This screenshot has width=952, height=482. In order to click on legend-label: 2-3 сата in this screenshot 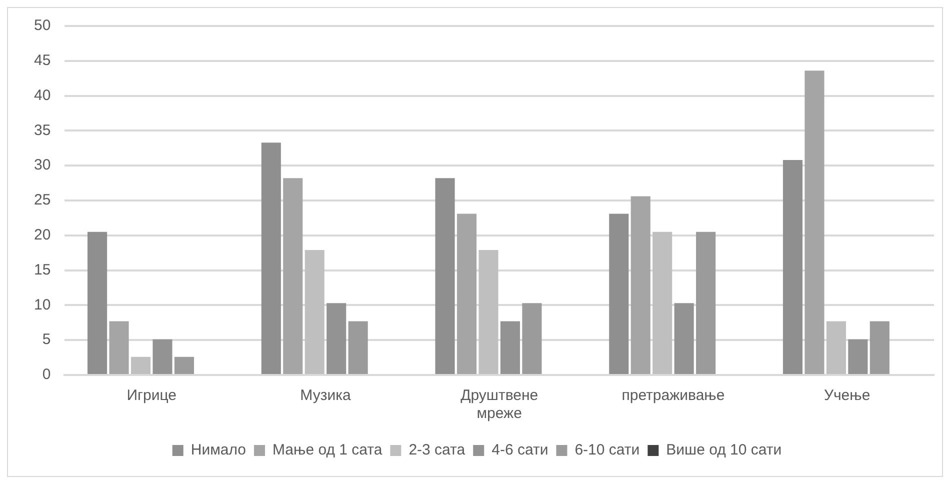, I will do `click(437, 450)`.